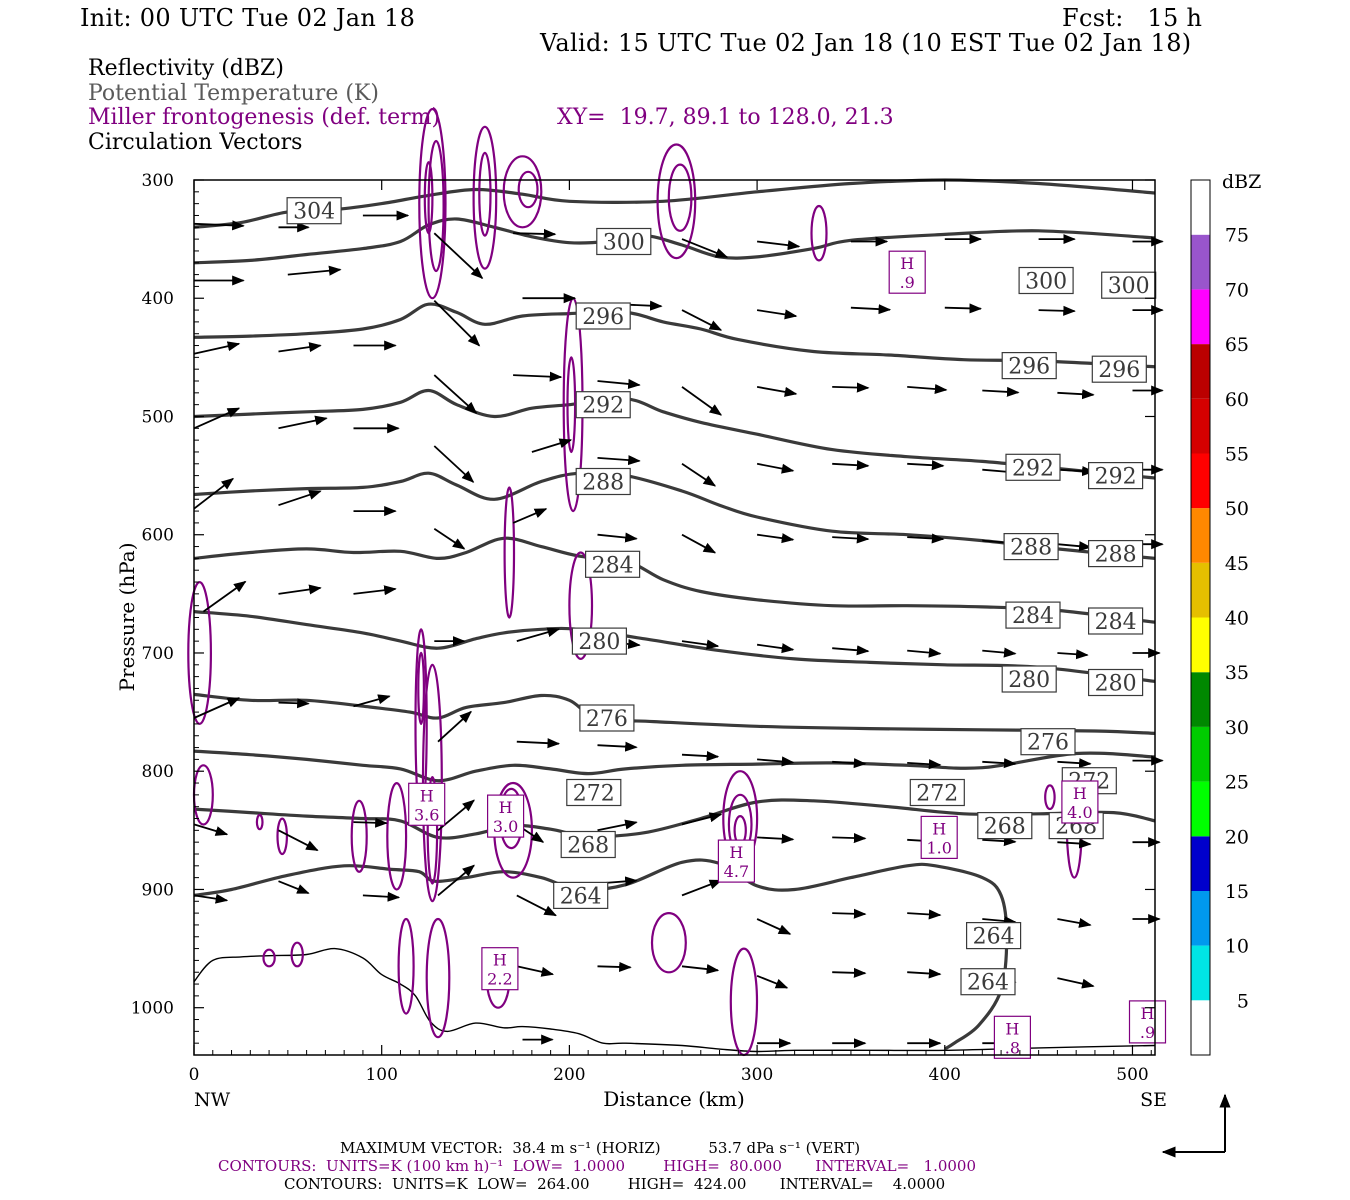 This screenshot has height=1200, width=1350. Describe the element at coordinates (1237, 236) in the screenshot. I see `colorbar-tick-label: 75` at that location.